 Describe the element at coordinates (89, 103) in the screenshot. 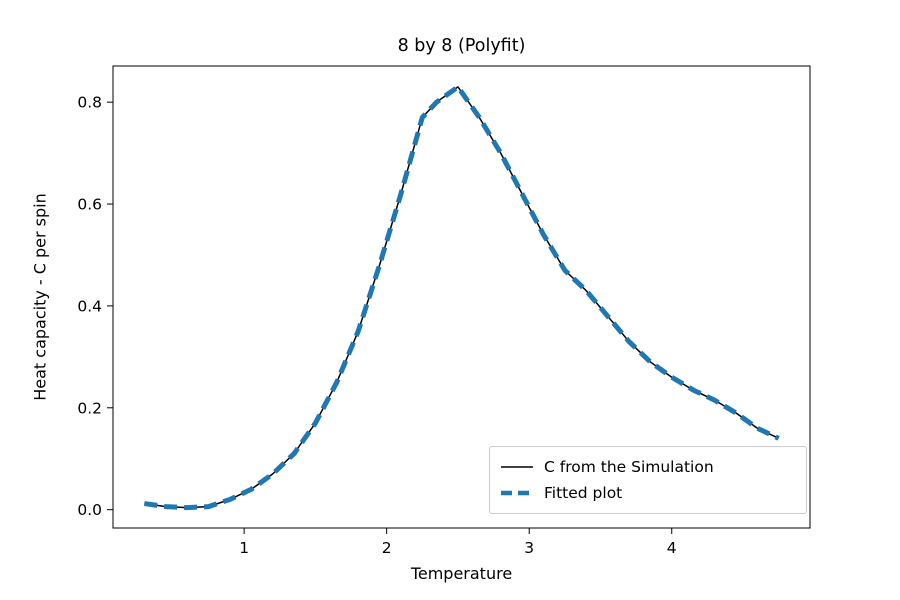

I see `y-tick-label: 0.8` at that location.